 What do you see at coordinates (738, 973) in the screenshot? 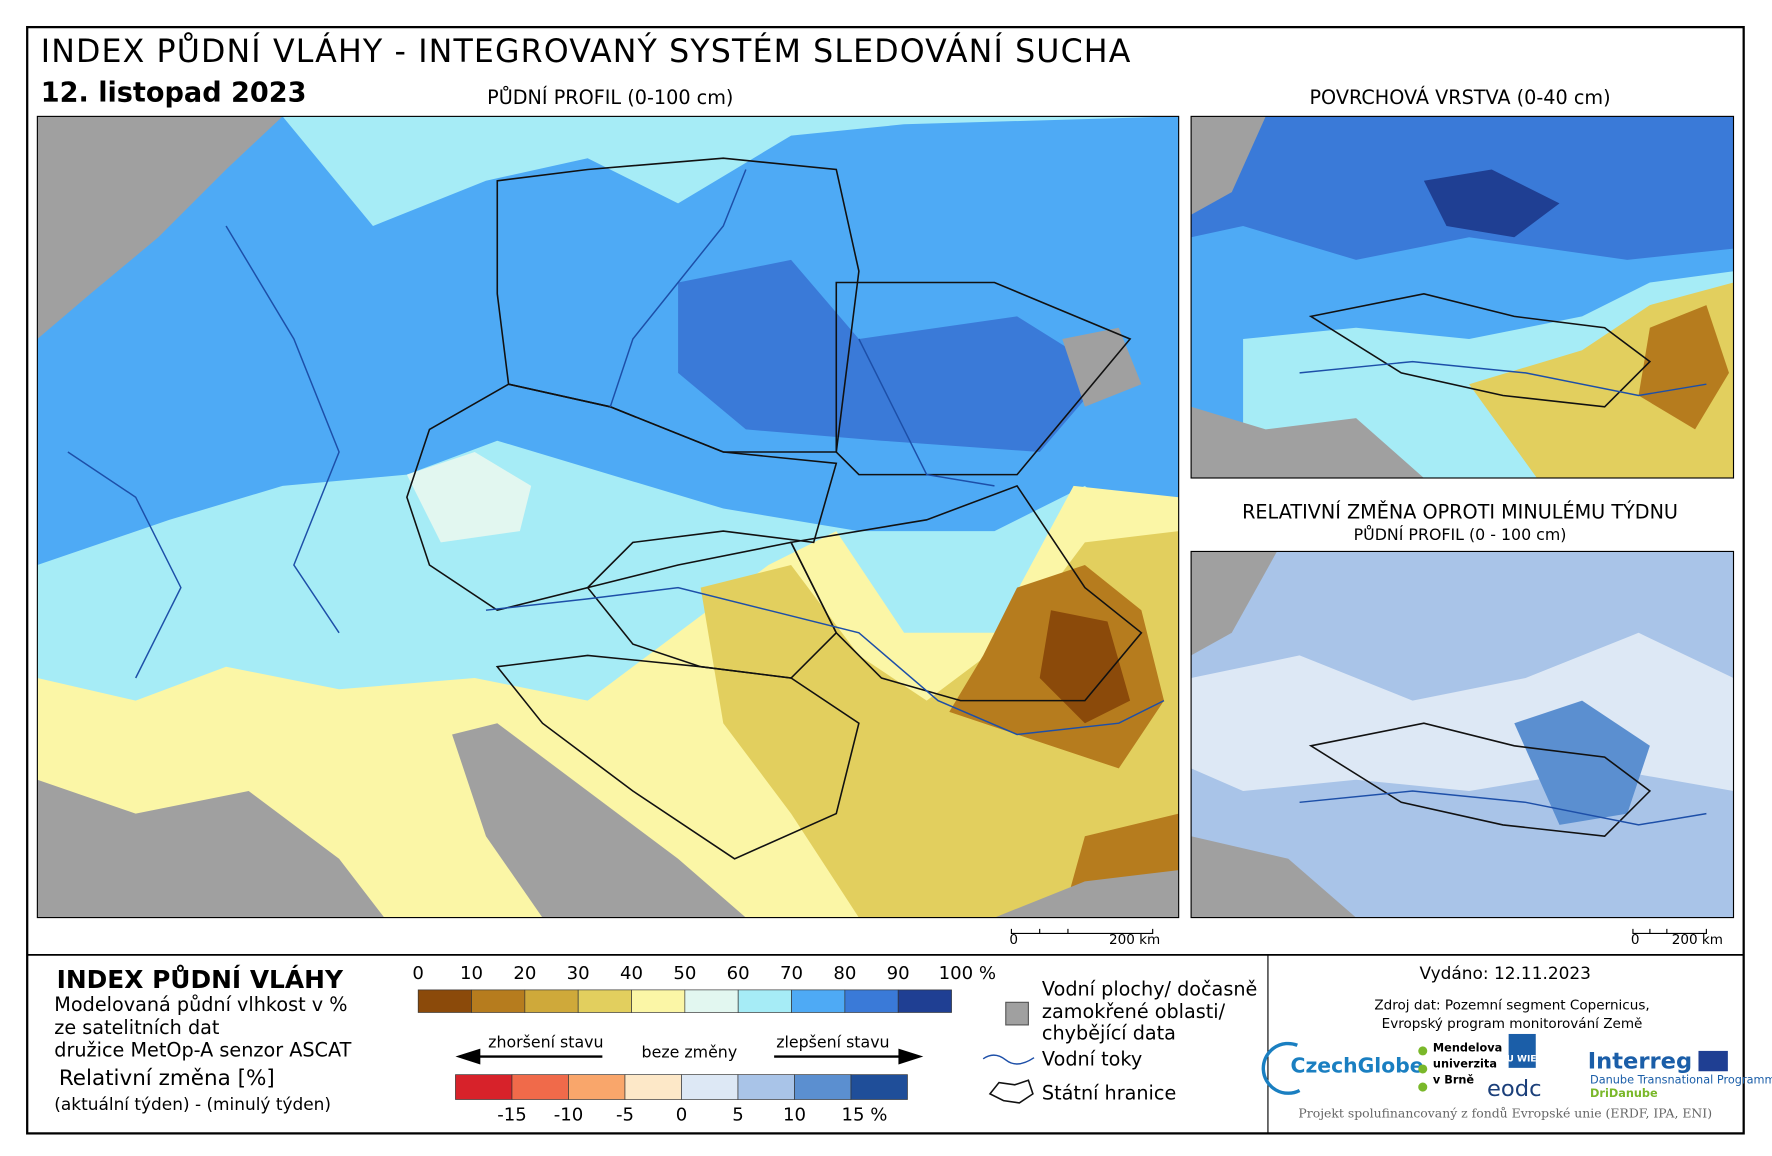
I see `colorbar-label: 60` at bounding box center [738, 973].